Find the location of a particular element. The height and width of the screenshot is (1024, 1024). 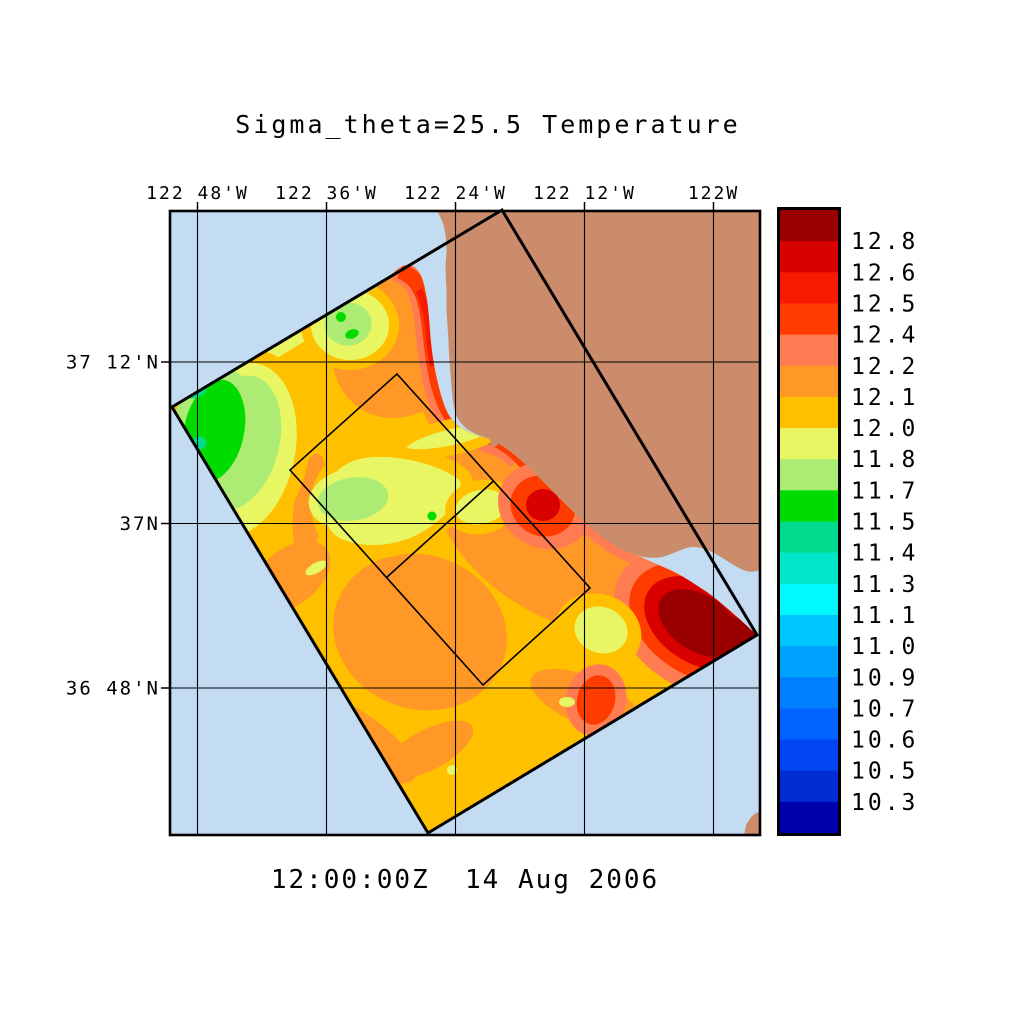

timestamp-label: 12:00:00Z 14 Aug 2006 is located at coordinates (465, 880).